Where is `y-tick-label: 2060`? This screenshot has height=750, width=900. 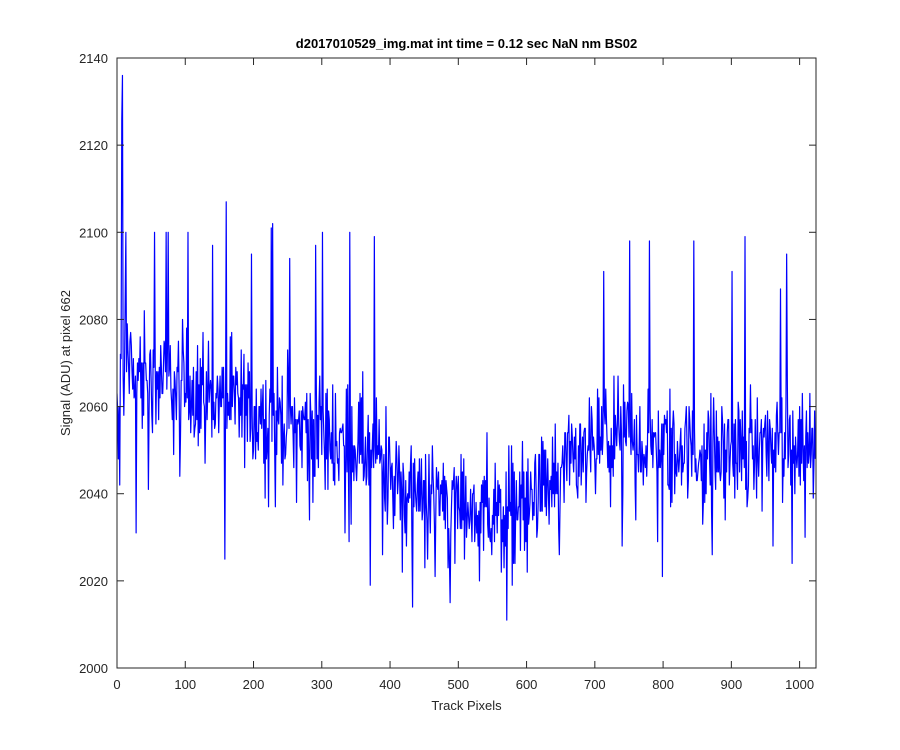
y-tick-label: 2060 is located at coordinates (93, 407).